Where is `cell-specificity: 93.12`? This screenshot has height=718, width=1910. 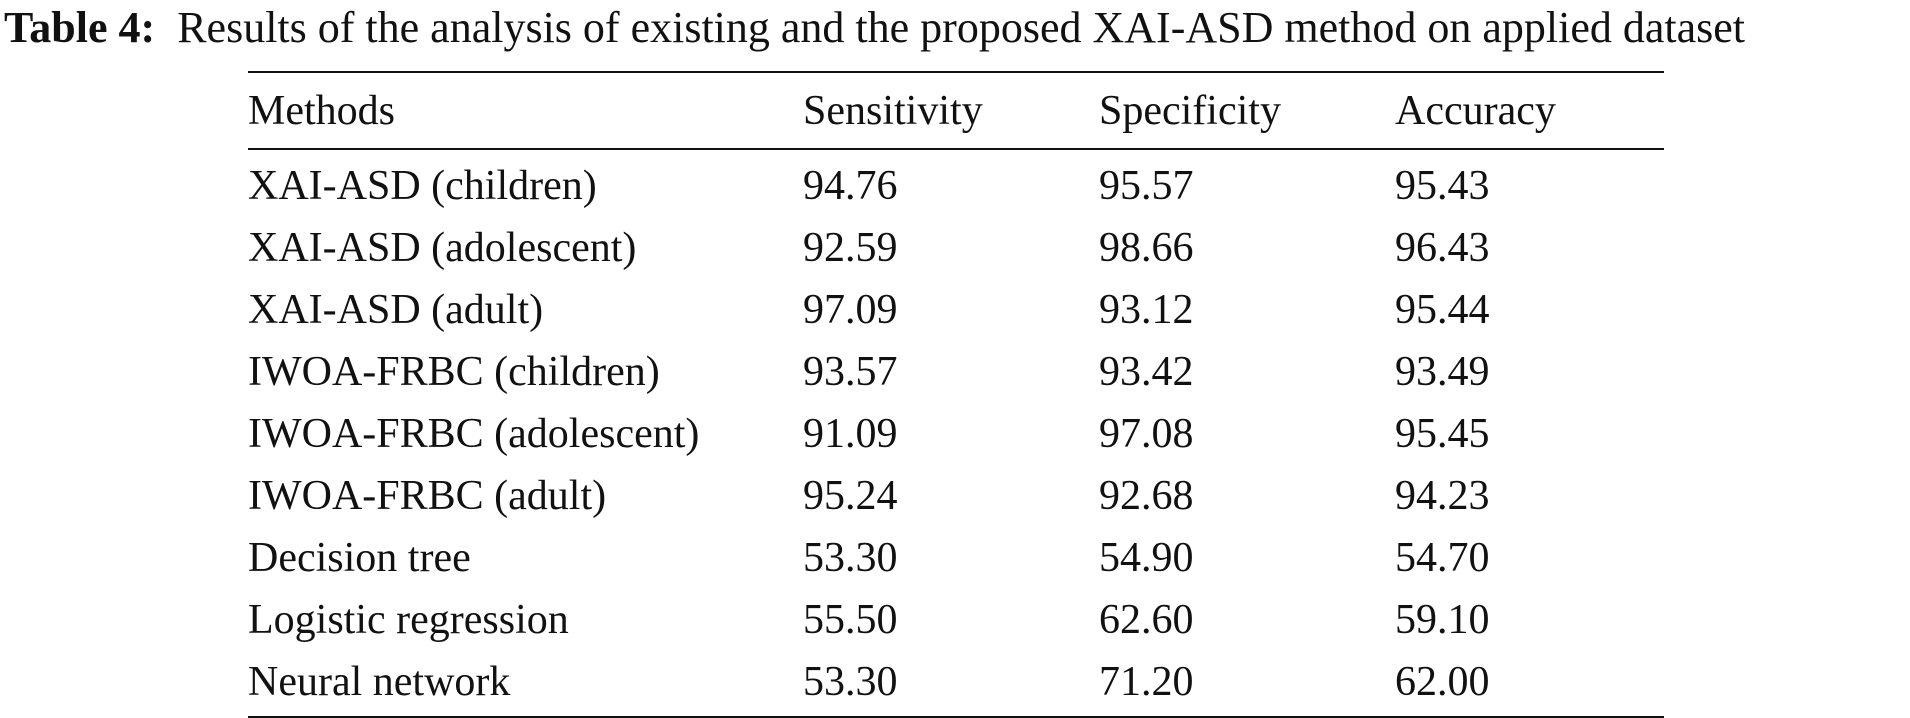
cell-specificity: 93.12 is located at coordinates (1146, 310).